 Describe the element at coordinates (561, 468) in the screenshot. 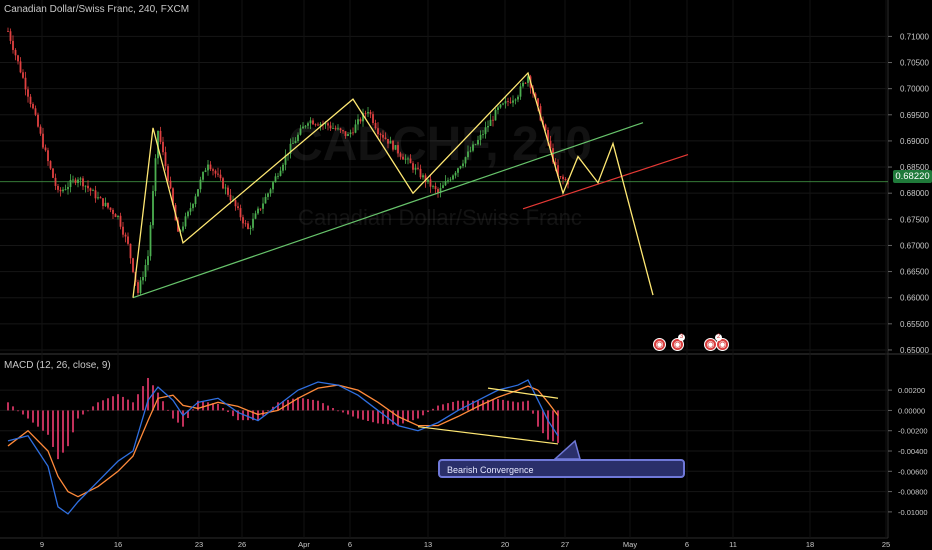

I see `bearish-convergence-callout: Bearish Convergence` at that location.